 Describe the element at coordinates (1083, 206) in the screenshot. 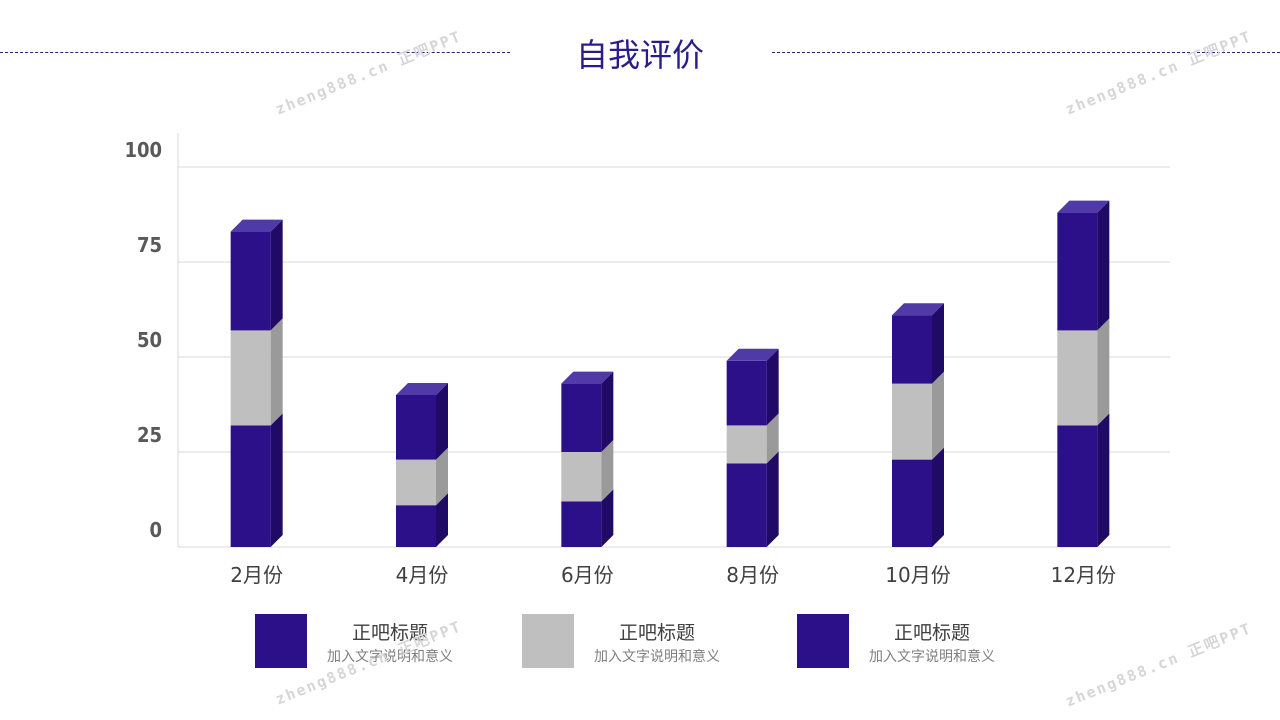

I see `bar-6-top` at that location.